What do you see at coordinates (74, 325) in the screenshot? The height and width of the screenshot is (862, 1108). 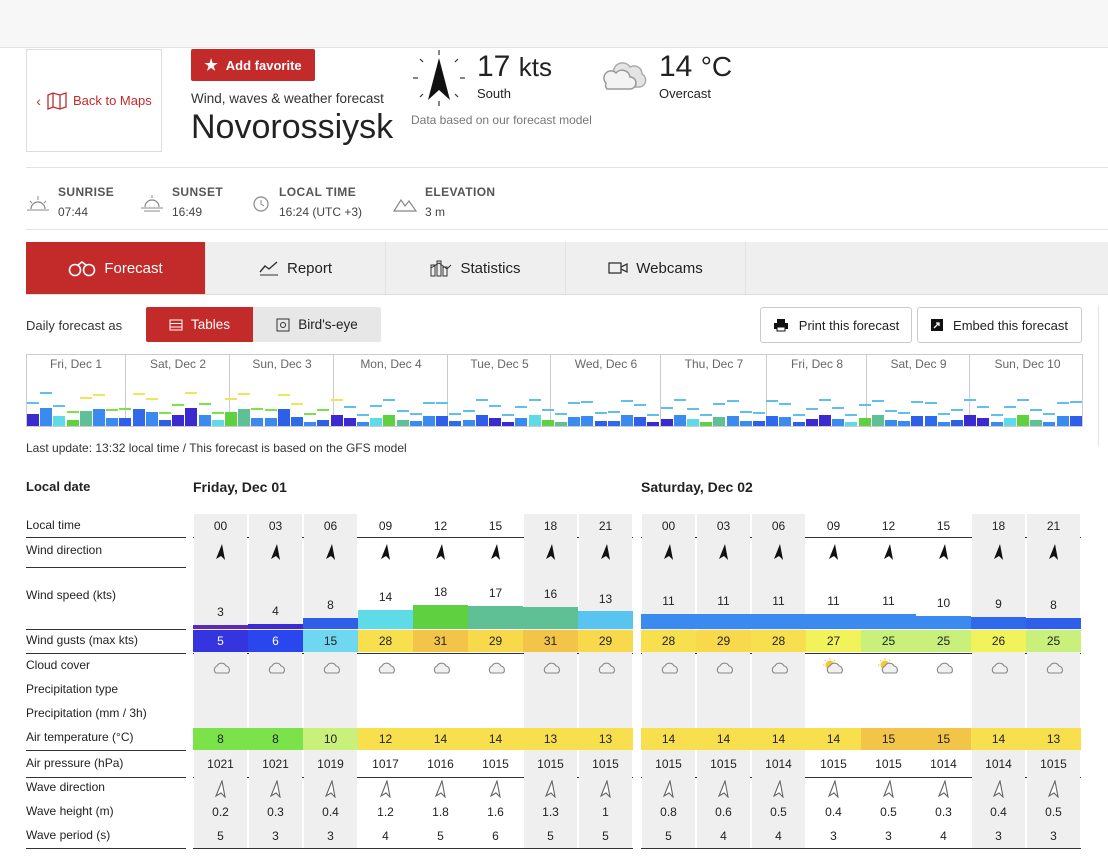 I see `daily-forecast-label: Daily forecast as` at bounding box center [74, 325].